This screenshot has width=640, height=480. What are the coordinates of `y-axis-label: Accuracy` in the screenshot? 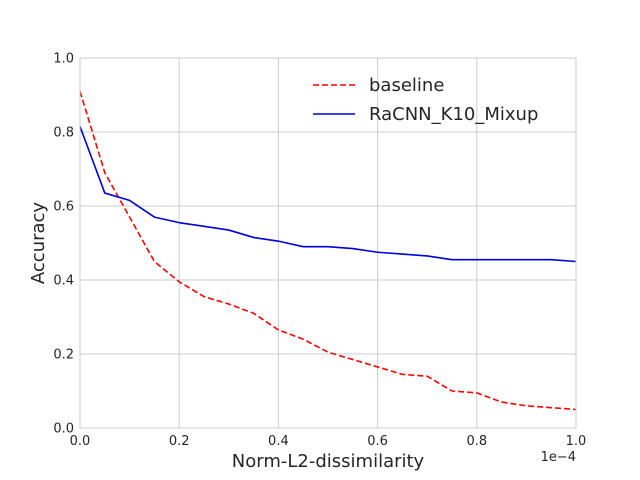 It's located at (38, 243).